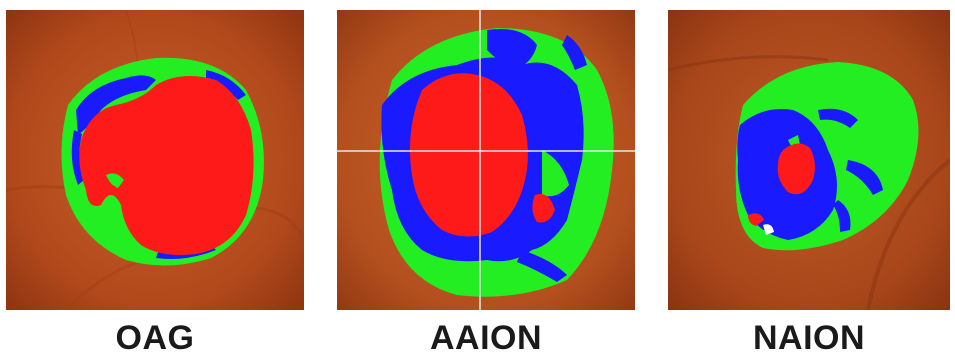  I want to click on oag-rim-blue, so click(116, 105).